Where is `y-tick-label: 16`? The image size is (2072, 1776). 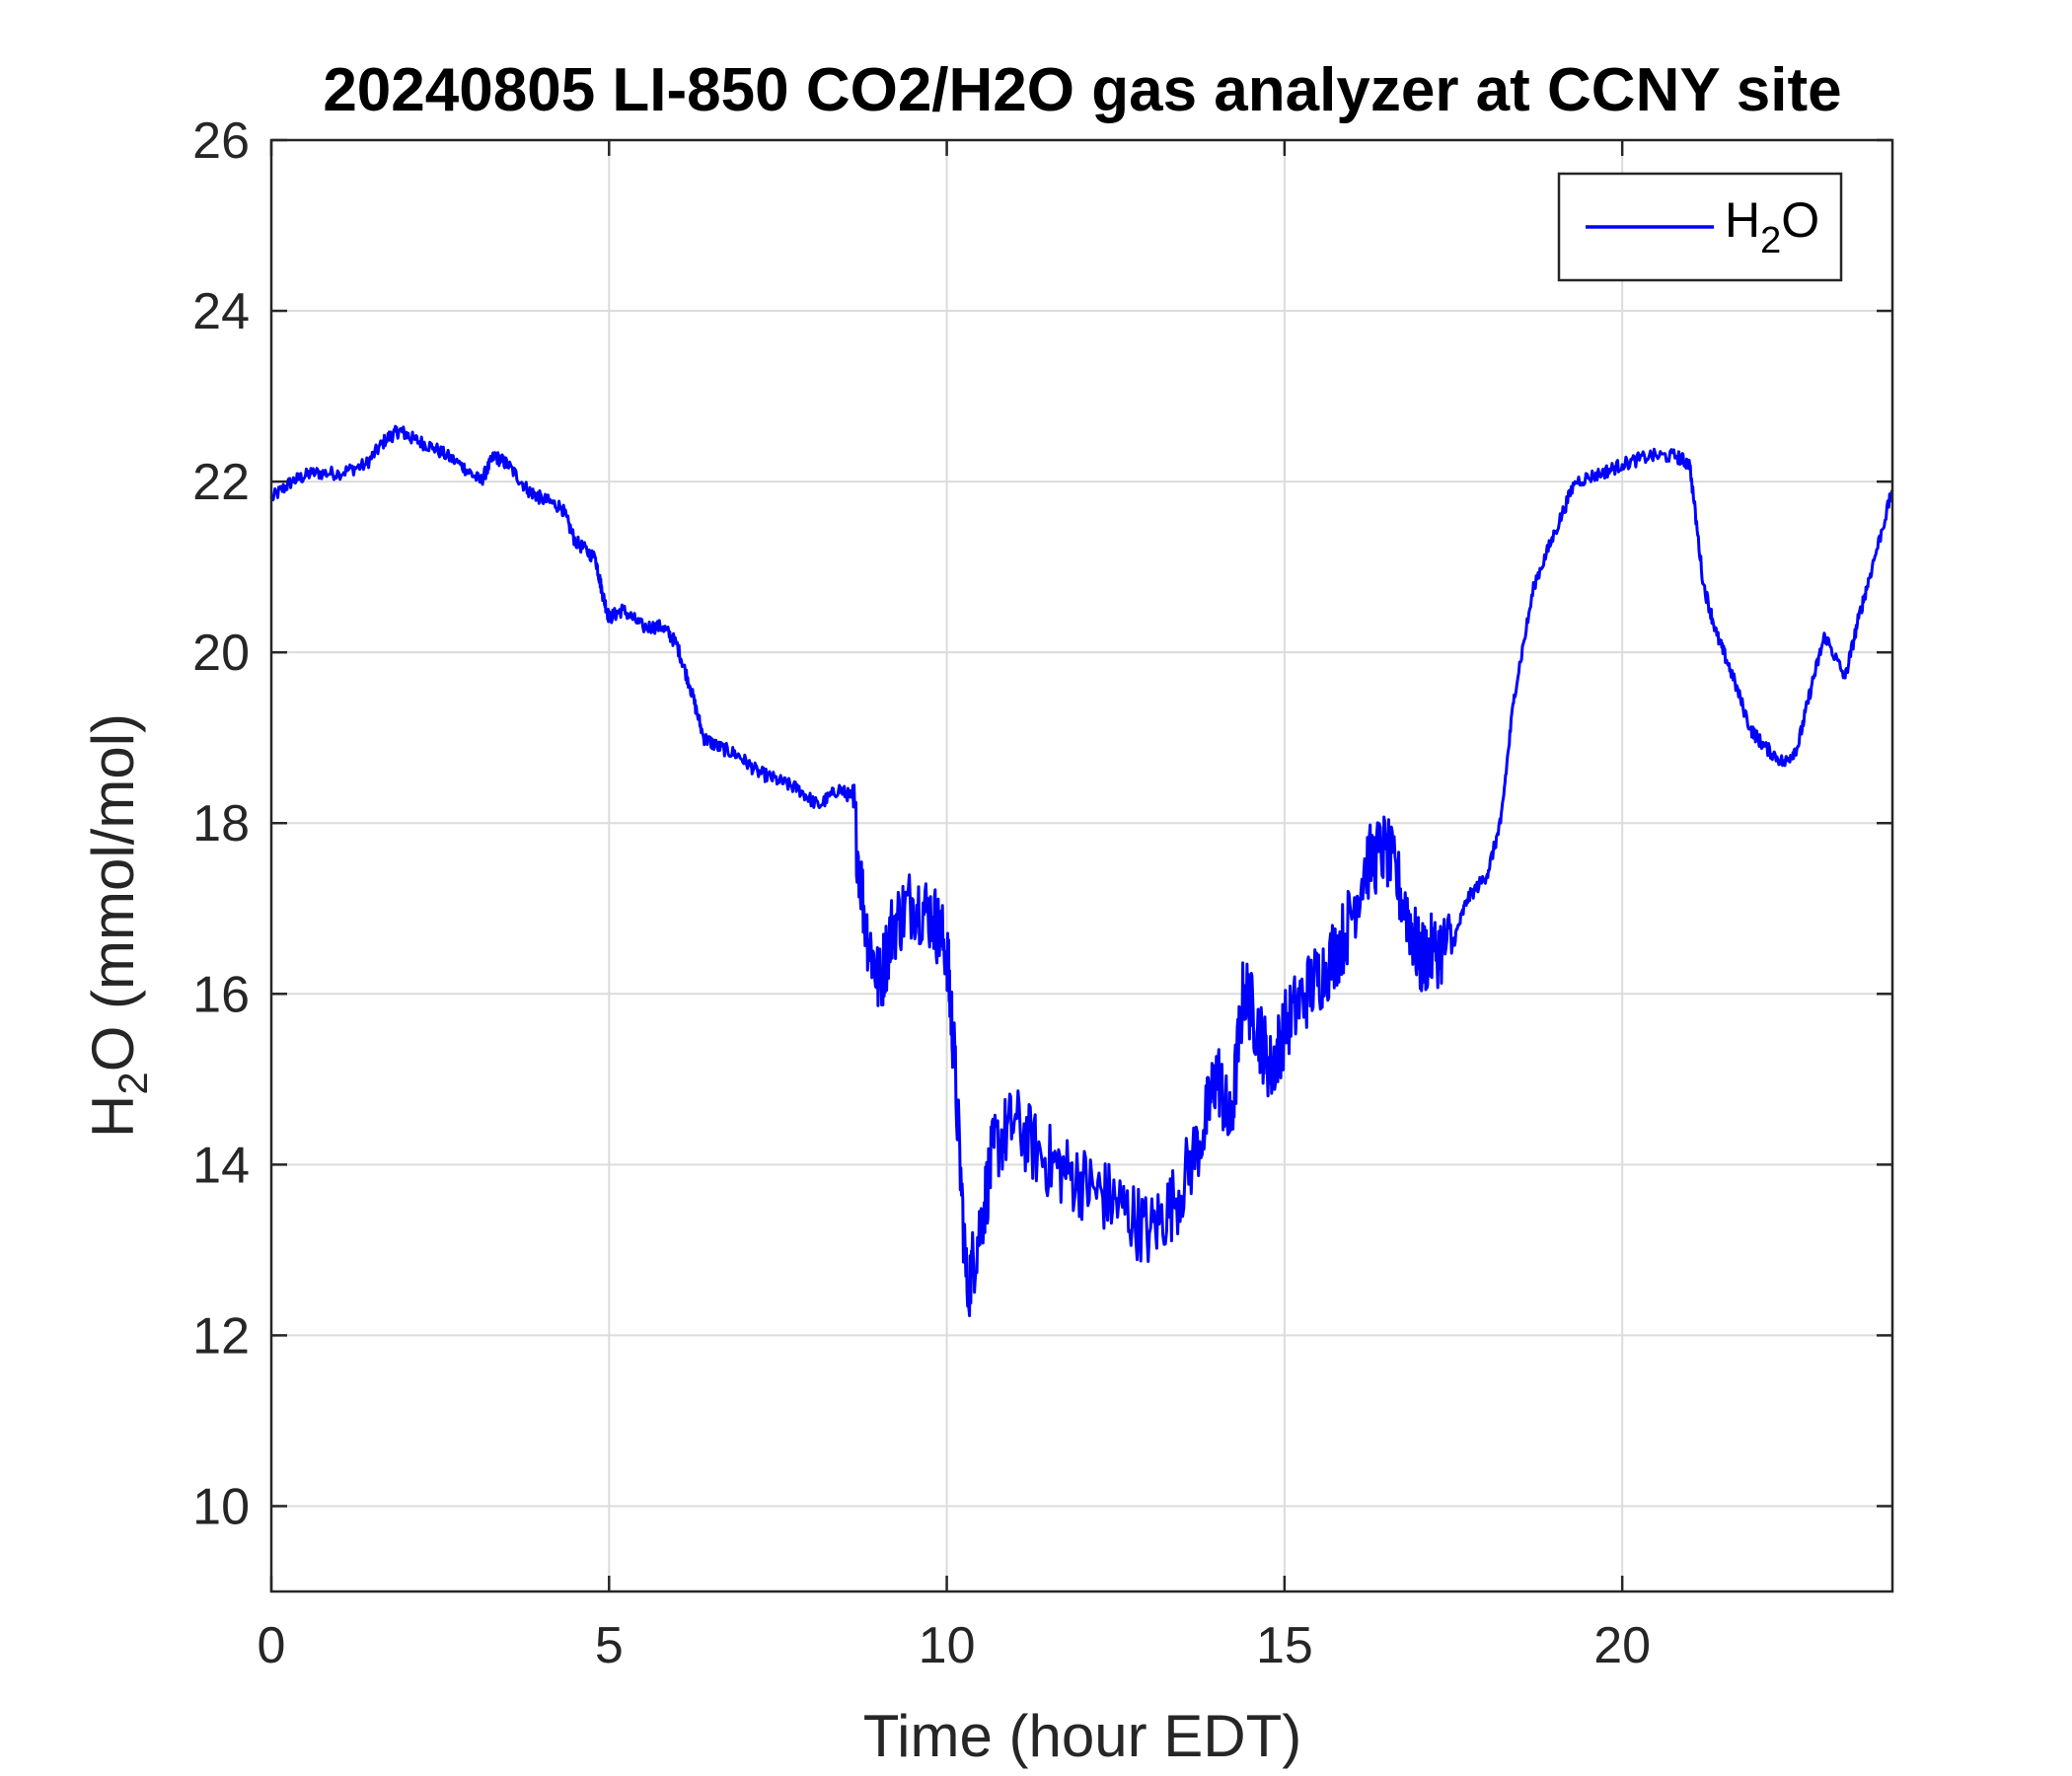
y-tick-label: 16 is located at coordinates (221, 995).